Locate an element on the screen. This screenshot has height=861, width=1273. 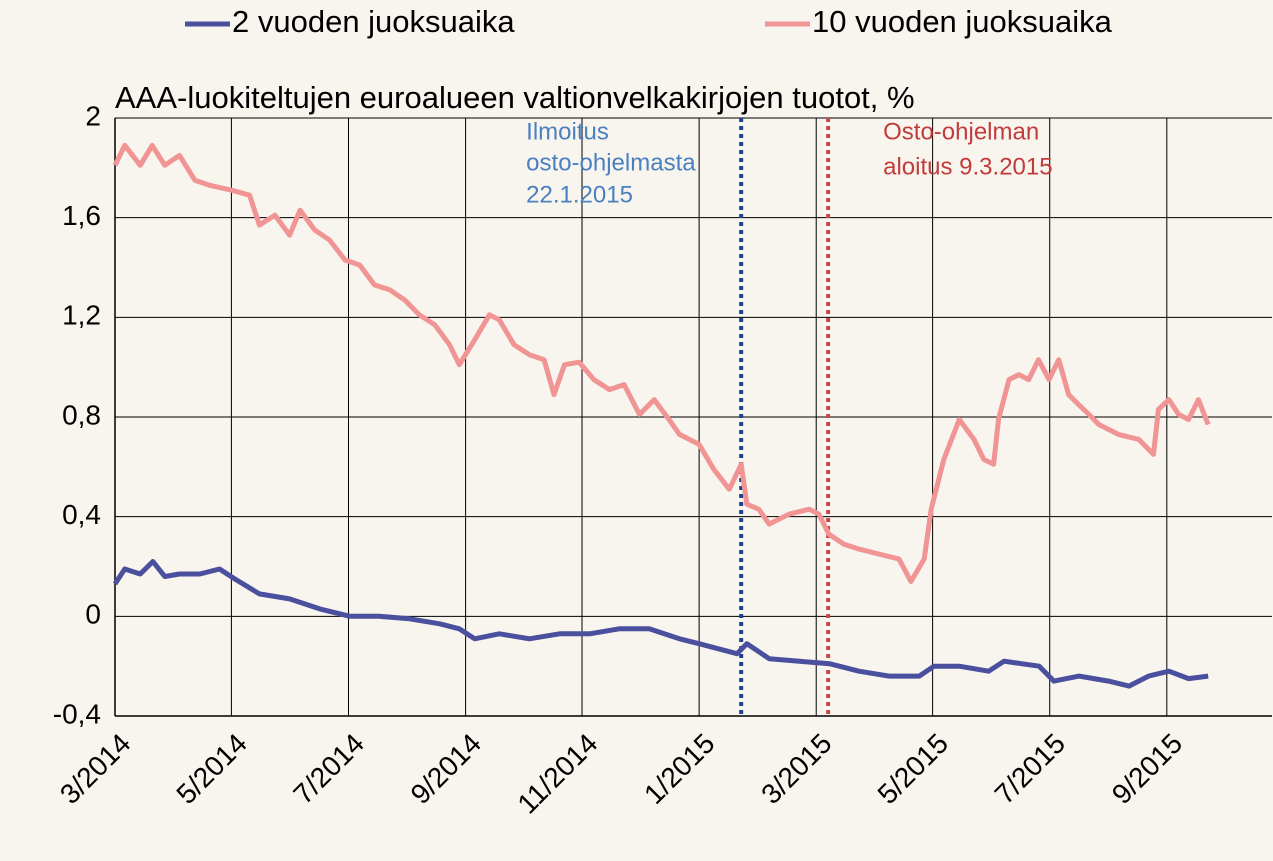
annotation-text: 22.1.2015 is located at coordinates (579, 194).